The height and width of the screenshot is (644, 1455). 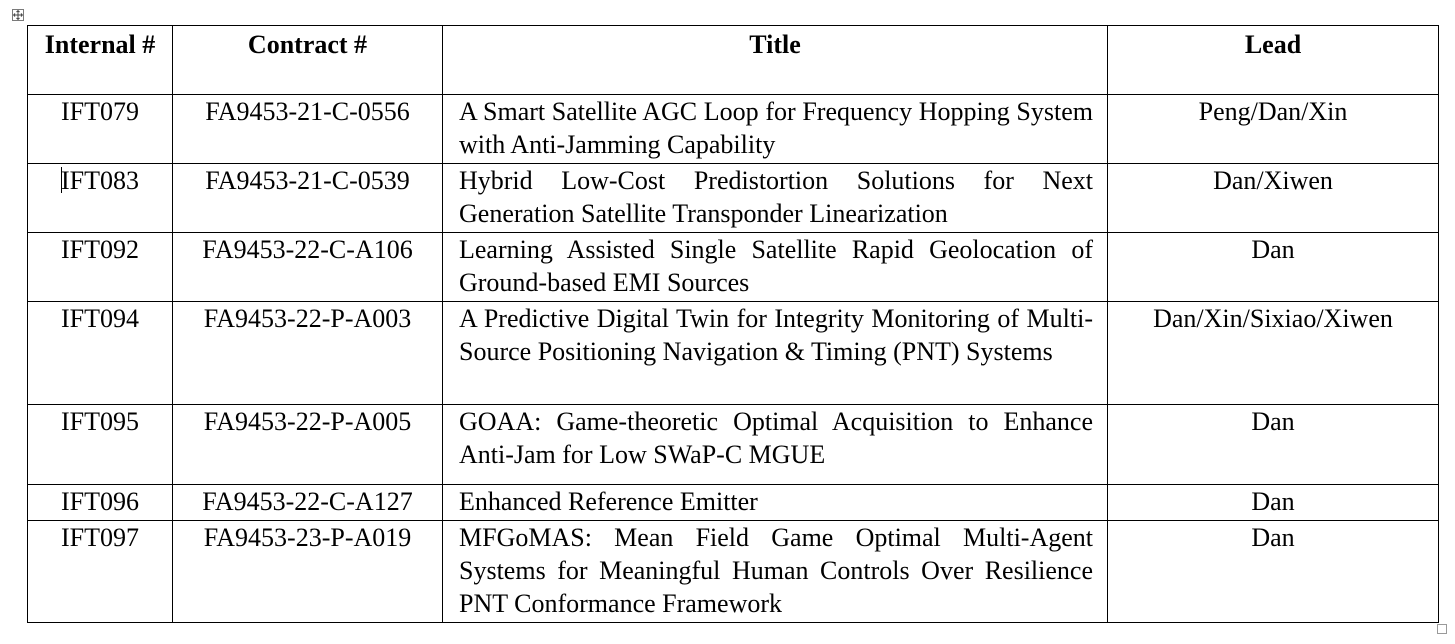 What do you see at coordinates (307, 444) in the screenshot?
I see `contract-cell: FA9453-22-P-A005` at bounding box center [307, 444].